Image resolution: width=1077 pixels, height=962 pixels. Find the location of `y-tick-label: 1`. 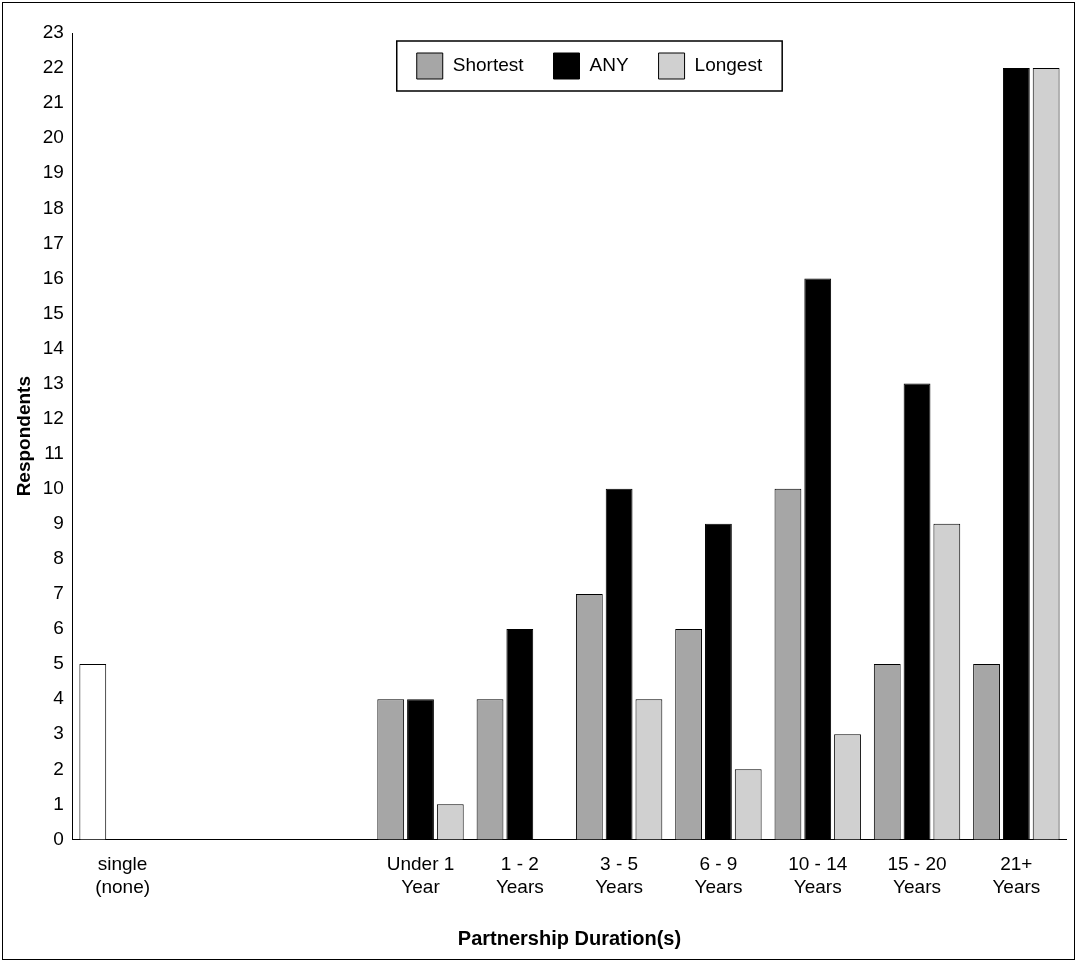

y-tick-label: 1 is located at coordinates (58, 803).